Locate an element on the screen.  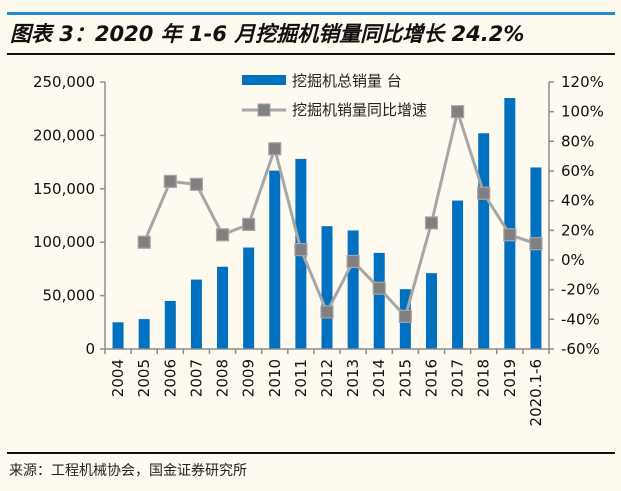
legend-bar-label: 挖掘机总销量 台 is located at coordinates (347, 81).